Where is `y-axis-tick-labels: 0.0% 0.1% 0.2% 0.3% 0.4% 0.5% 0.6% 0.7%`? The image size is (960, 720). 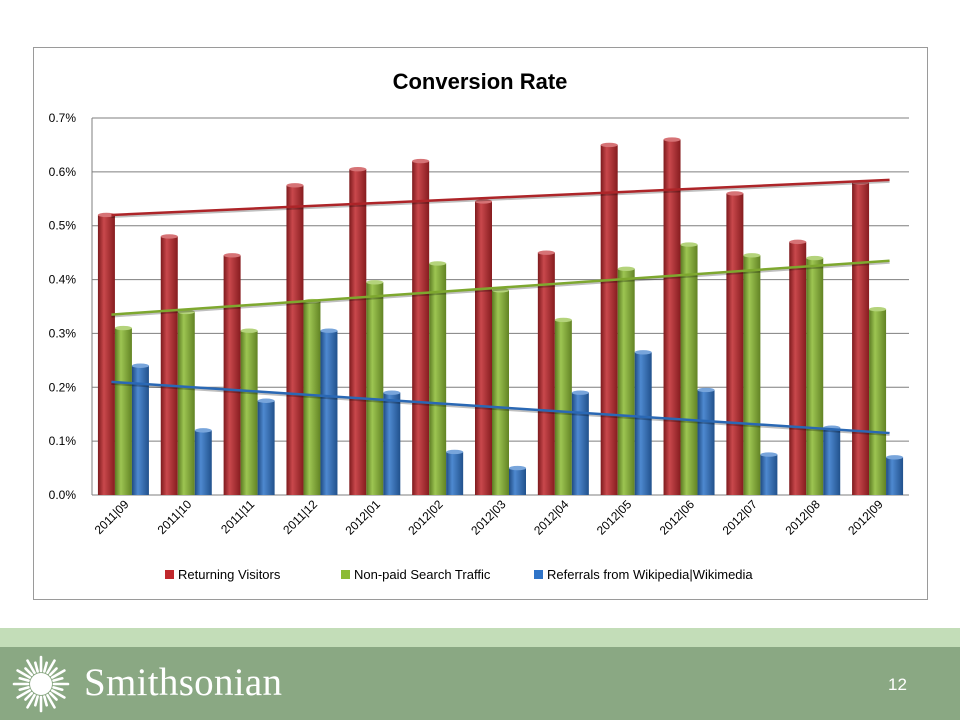
y-axis-tick-labels: 0.0% 0.1% 0.2% 0.3% 0.4% 0.5% 0.6% 0.7% is located at coordinates (63, 306).